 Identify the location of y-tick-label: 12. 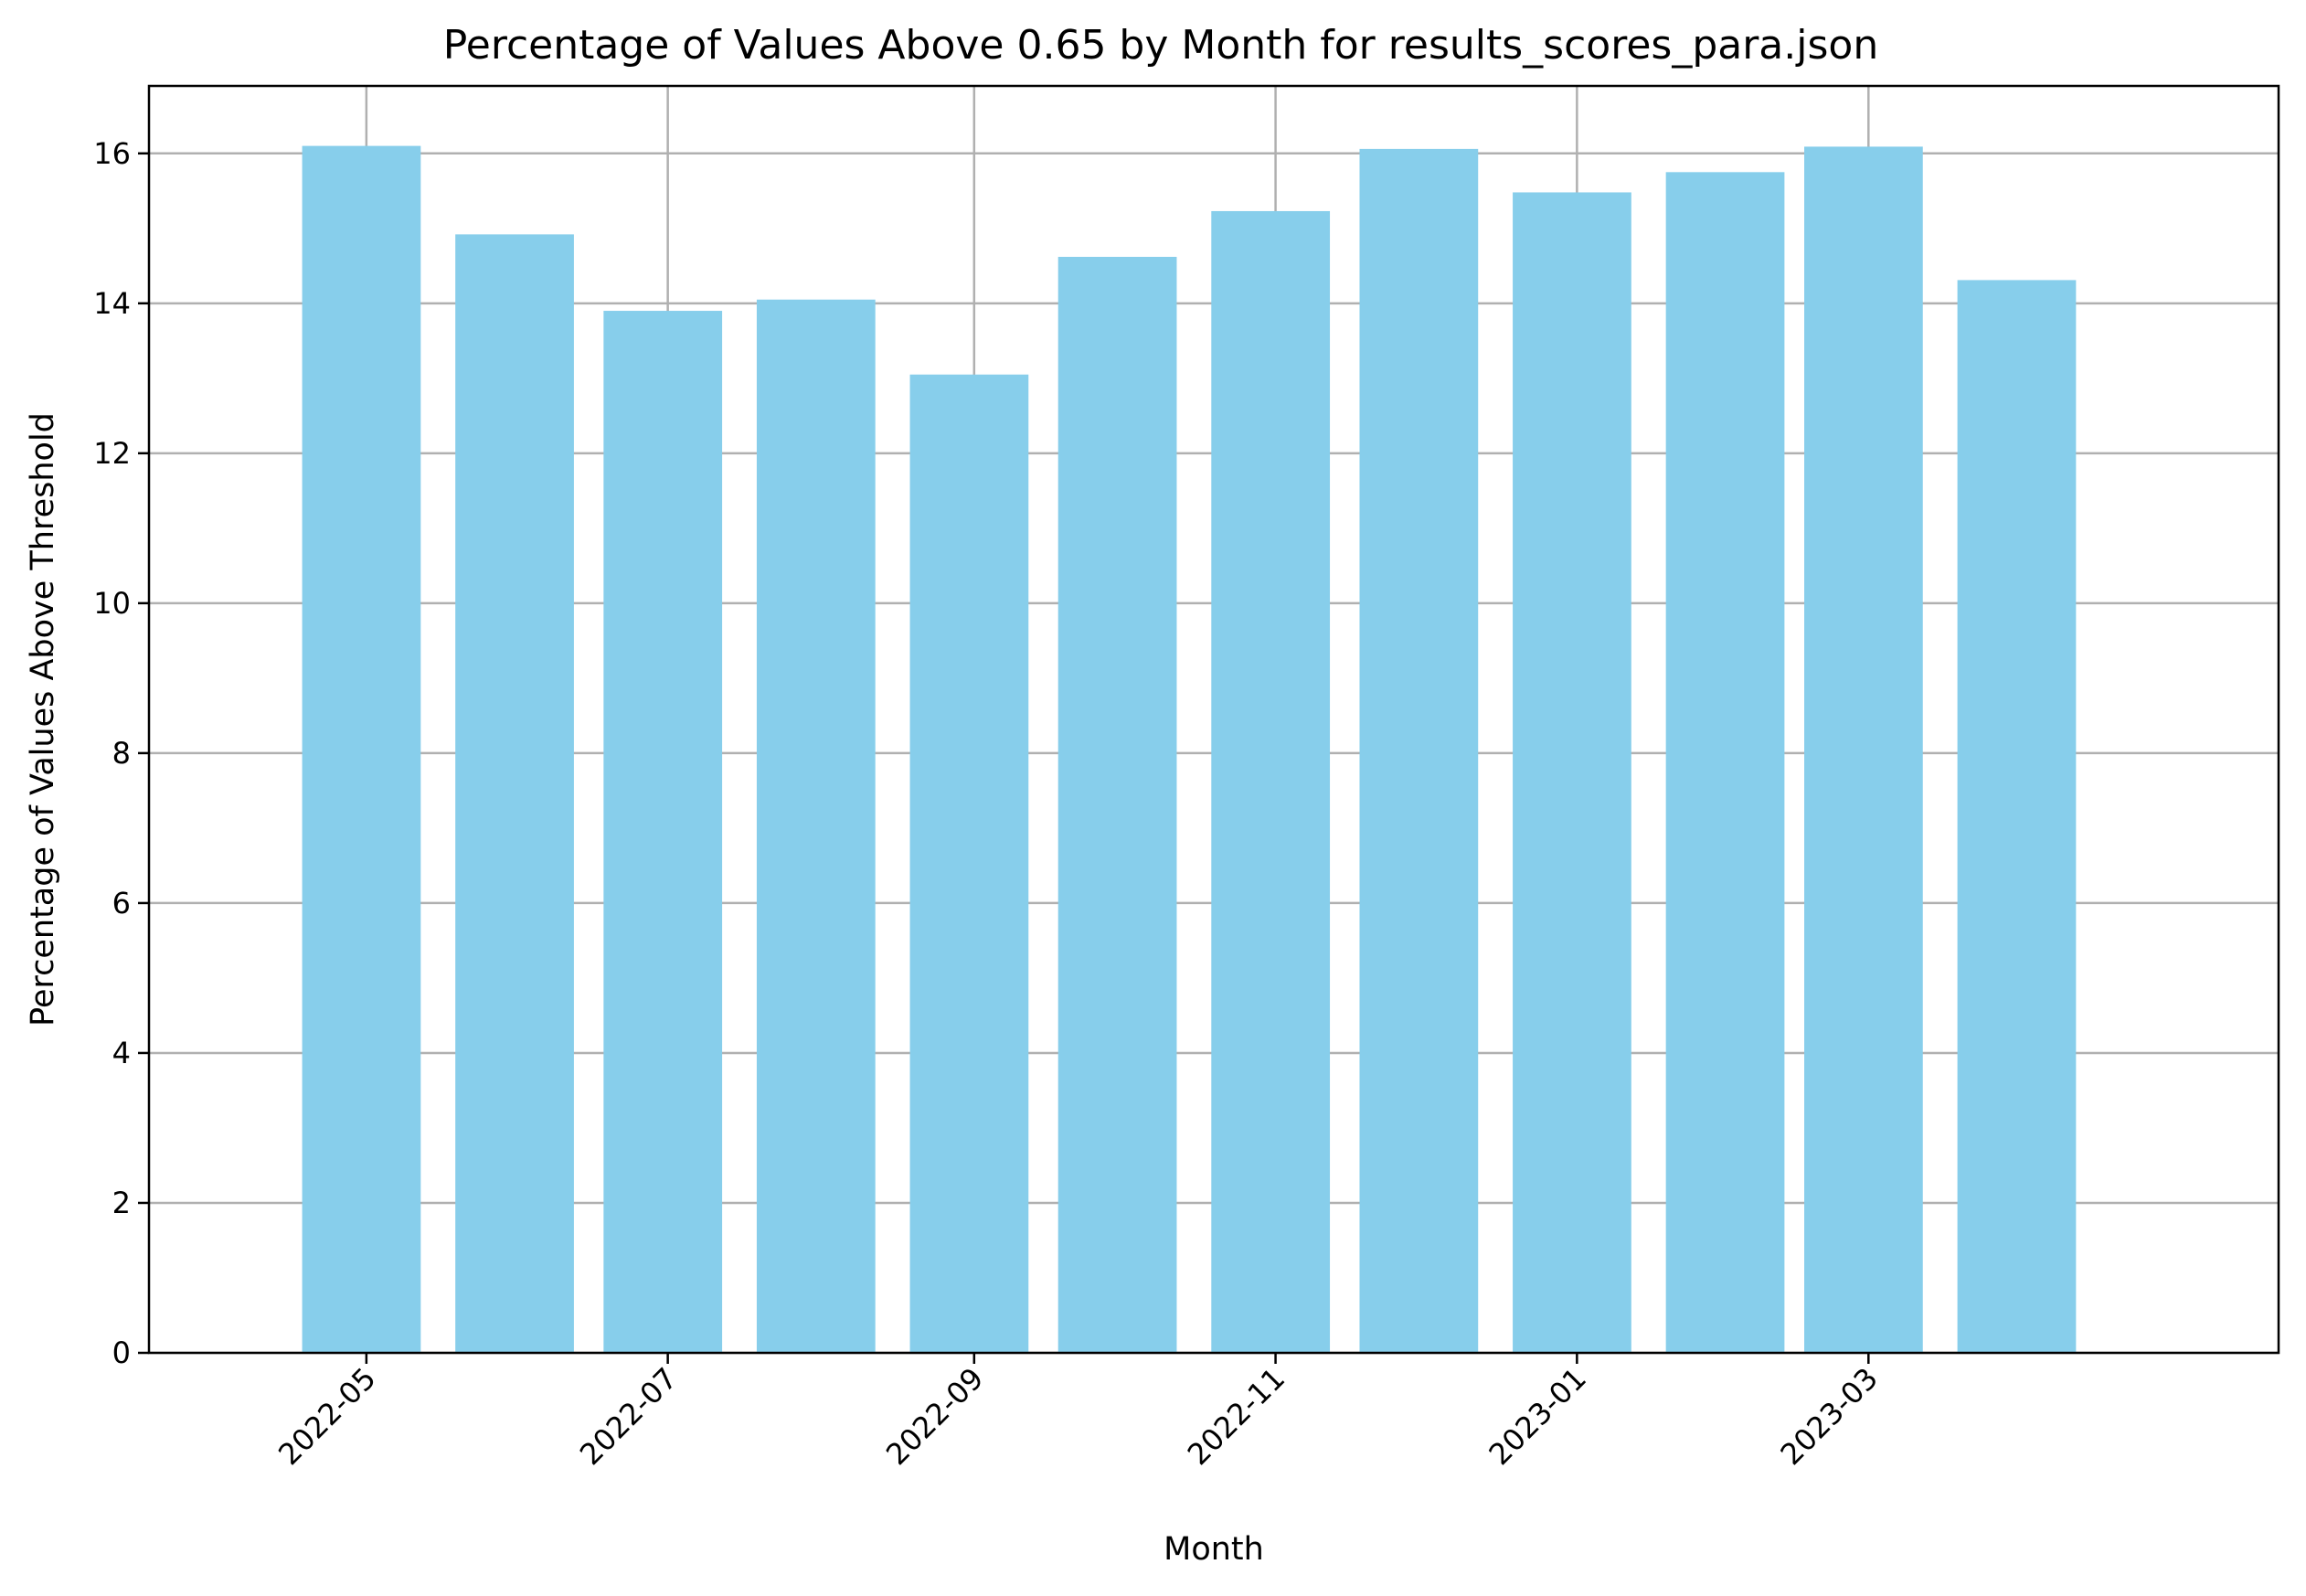
(112, 453).